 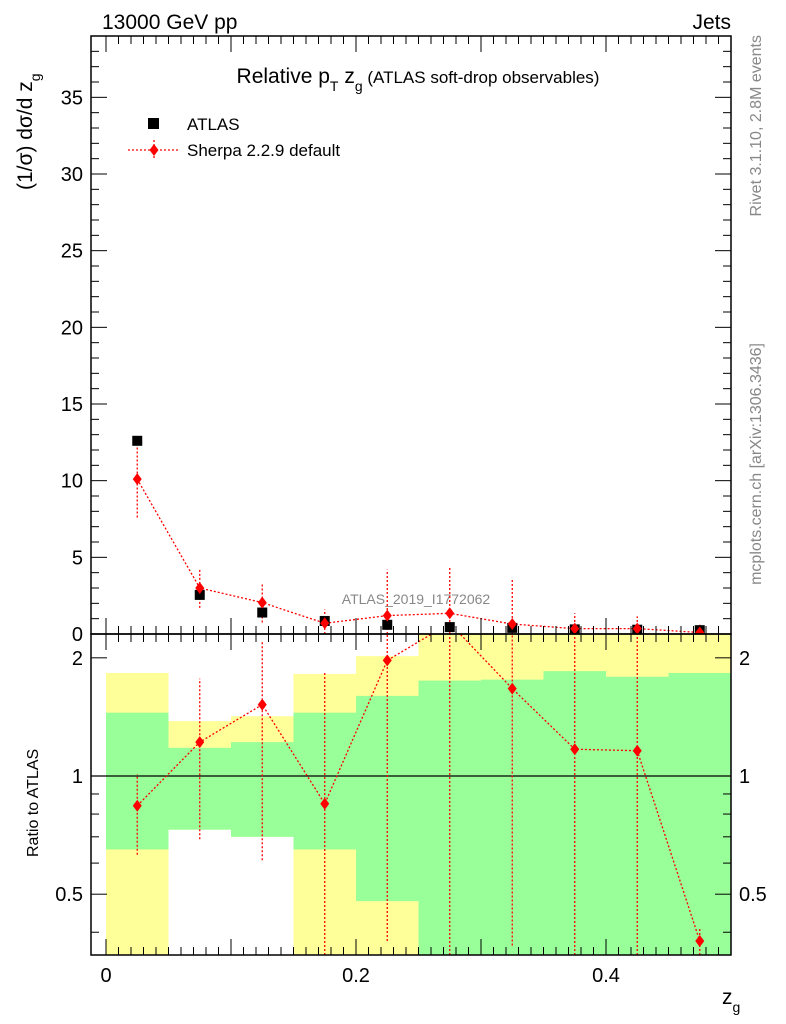 What do you see at coordinates (416, 599) in the screenshot?
I see `analysis-watermark: ATLAS_2019_I1772062` at bounding box center [416, 599].